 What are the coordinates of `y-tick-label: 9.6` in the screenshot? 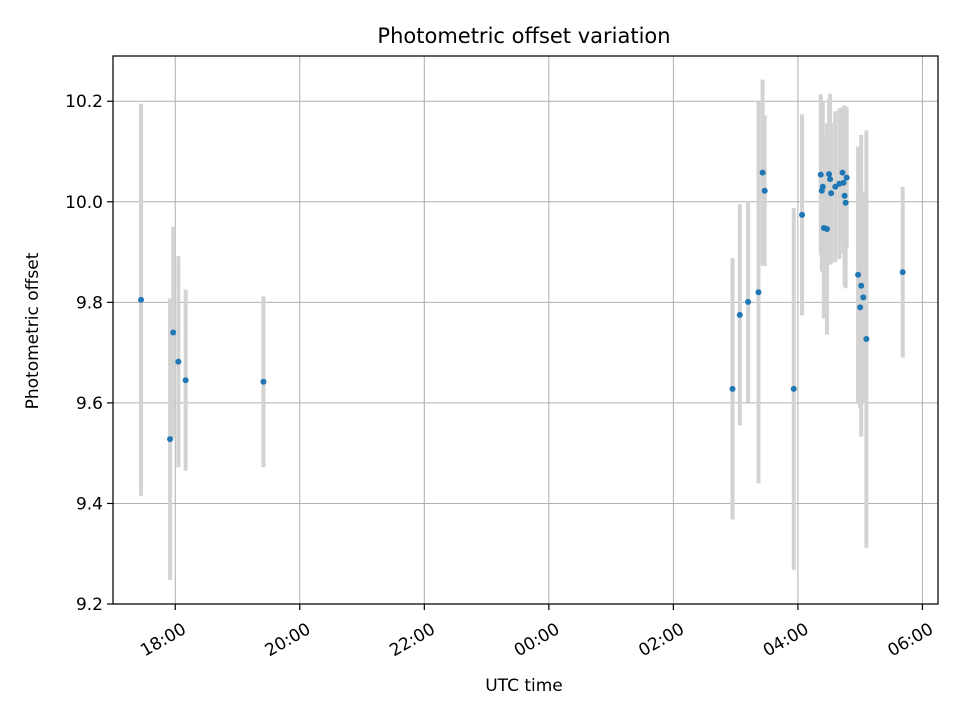 It's located at (89, 404).